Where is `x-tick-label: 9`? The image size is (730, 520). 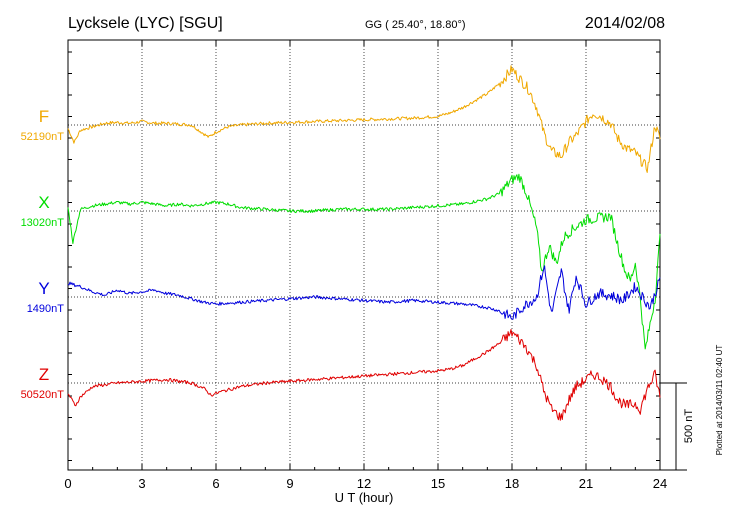
x-tick-label: 9 is located at coordinates (289, 483).